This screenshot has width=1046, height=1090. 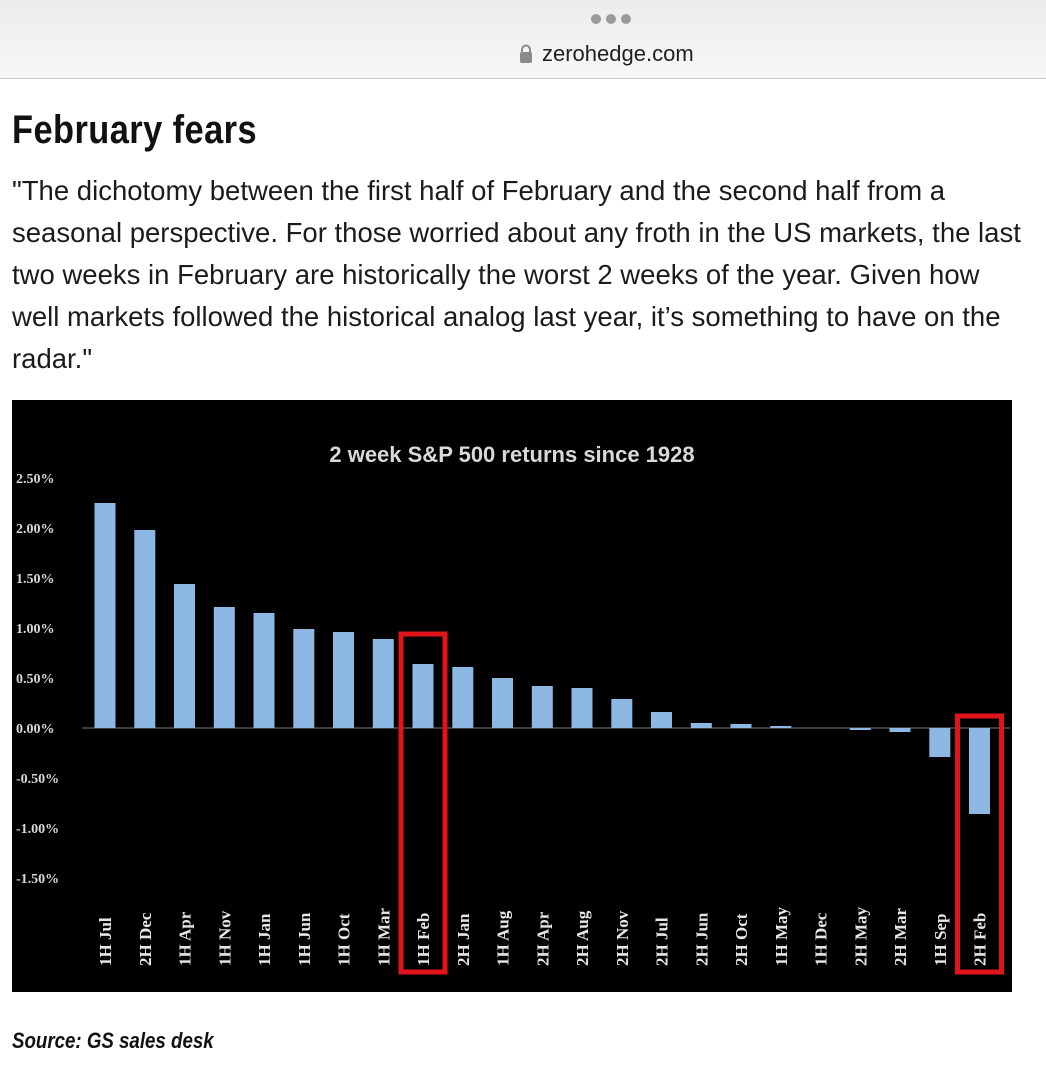 I want to click on y-tick-label: 1.50%, so click(x=35, y=579).